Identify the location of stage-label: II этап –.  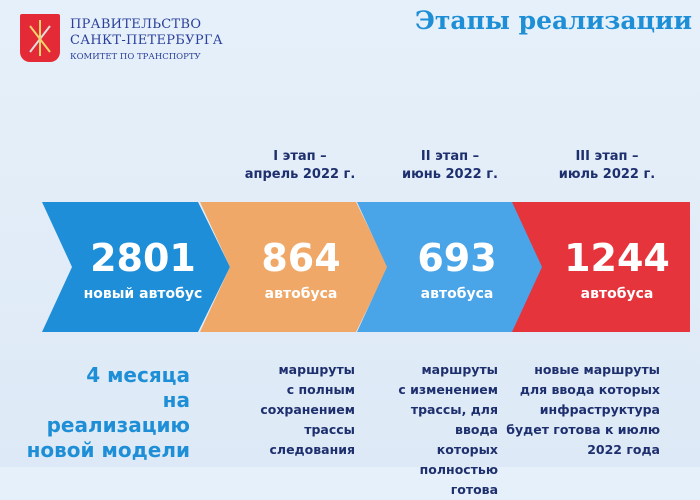
(450, 156).